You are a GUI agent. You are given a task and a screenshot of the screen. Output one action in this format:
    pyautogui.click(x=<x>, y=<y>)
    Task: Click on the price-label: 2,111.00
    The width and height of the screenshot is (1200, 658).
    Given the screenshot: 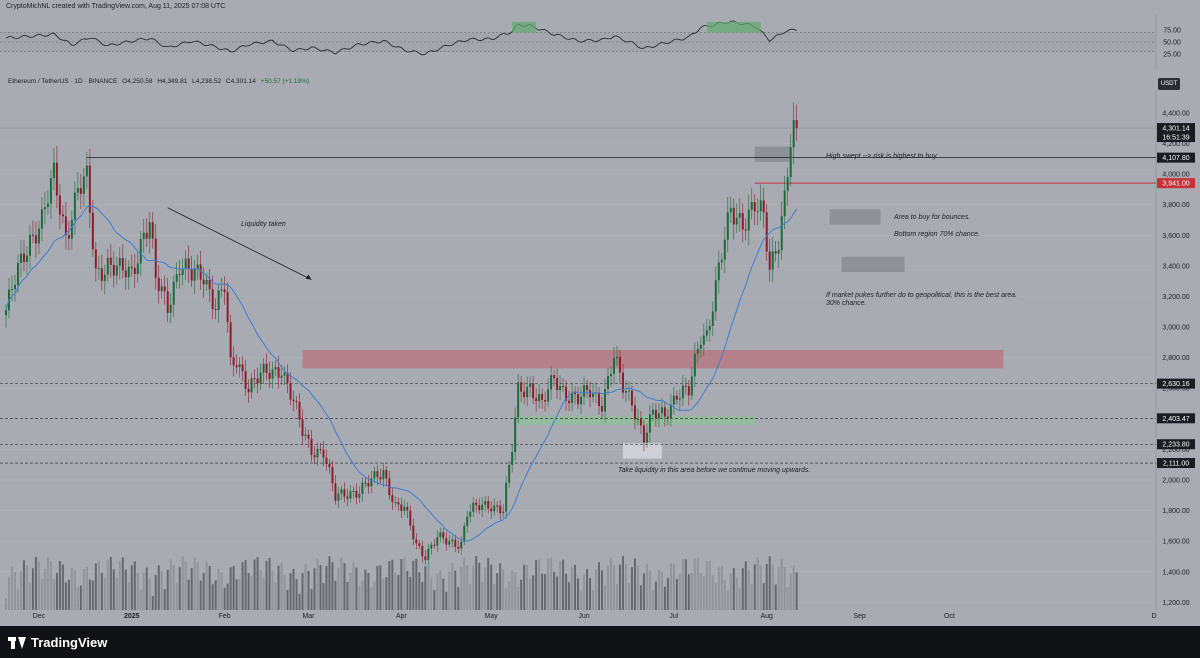 What is the action you would take?
    pyautogui.click(x=1176, y=464)
    